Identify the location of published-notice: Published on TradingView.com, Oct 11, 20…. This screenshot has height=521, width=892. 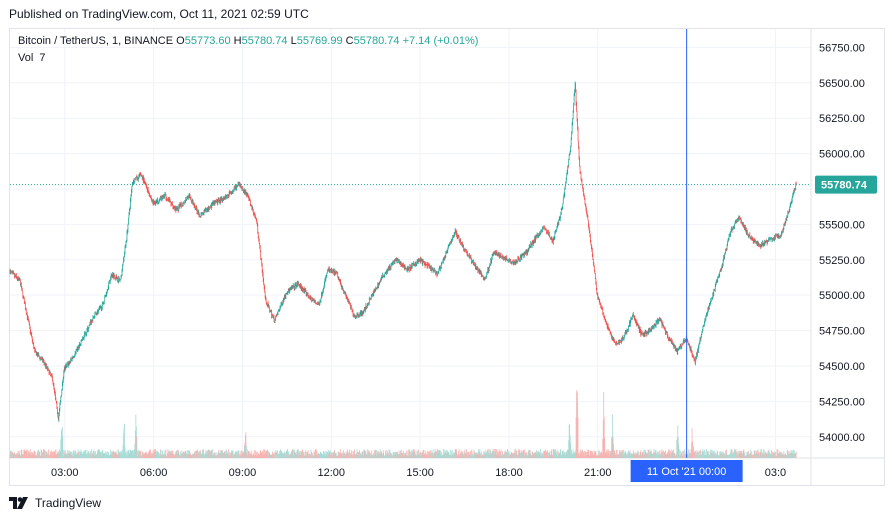
(159, 14).